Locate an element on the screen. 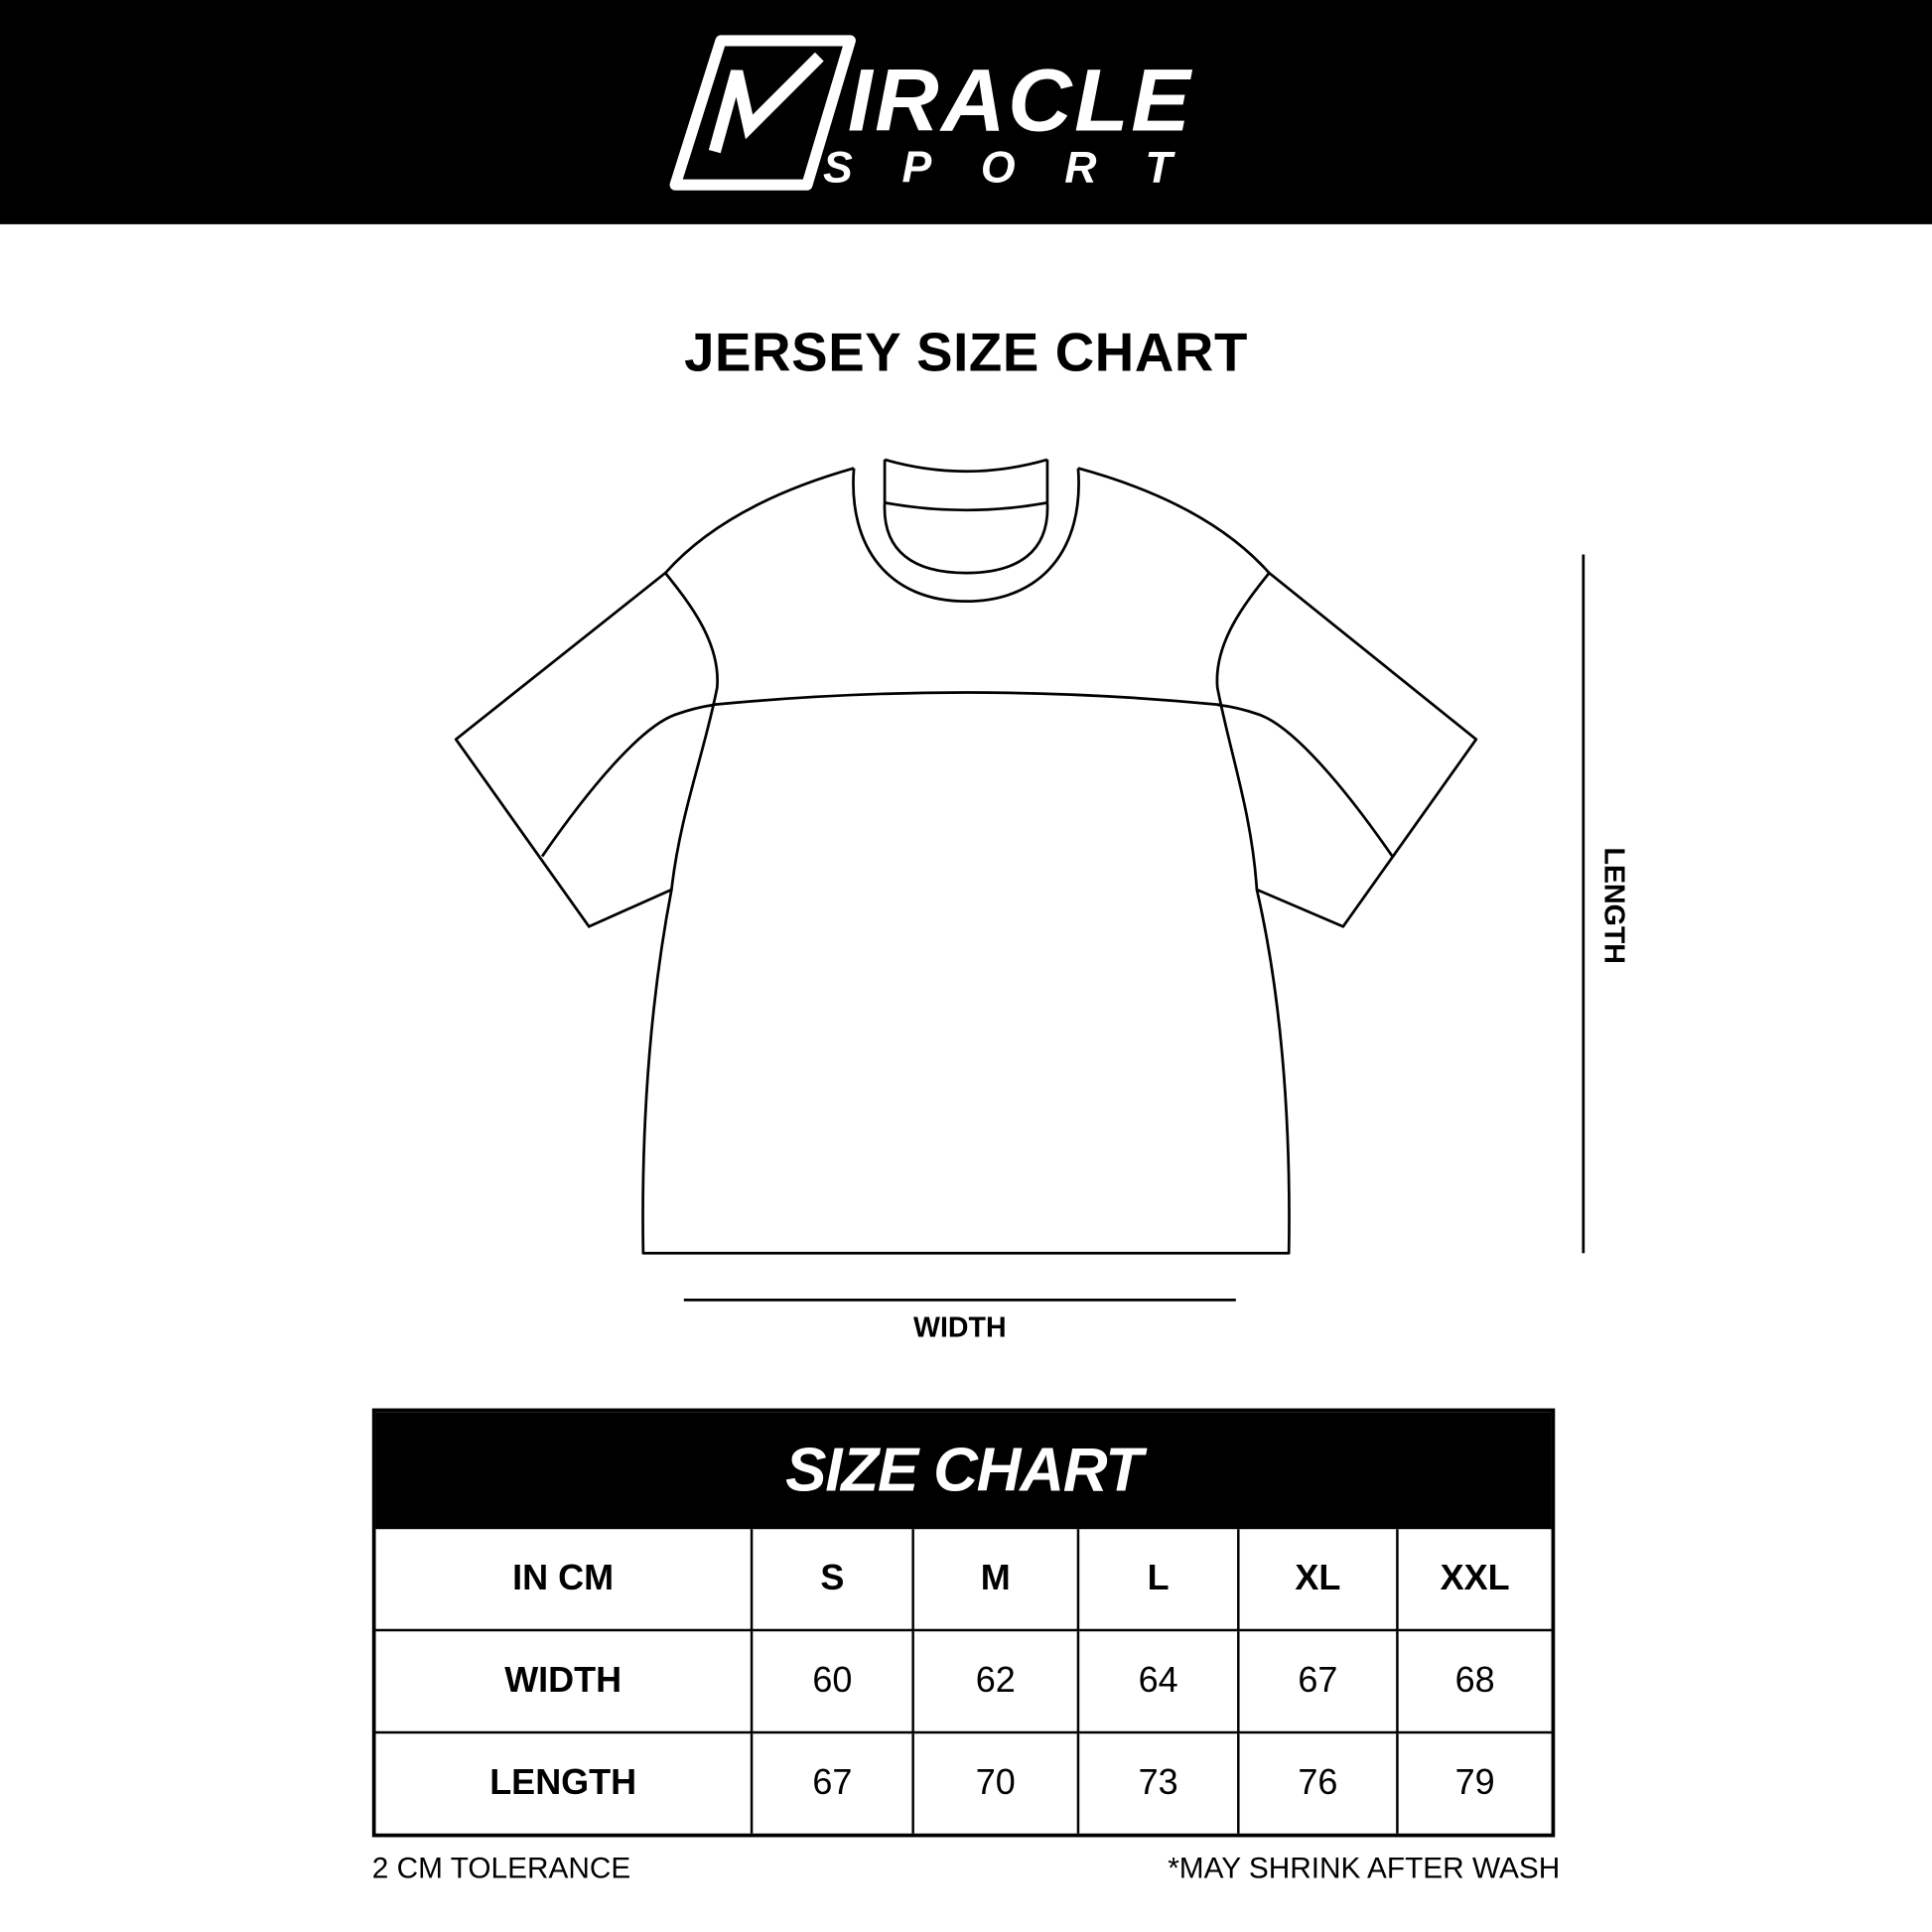  header-cell: IN CM is located at coordinates (565, 1581).